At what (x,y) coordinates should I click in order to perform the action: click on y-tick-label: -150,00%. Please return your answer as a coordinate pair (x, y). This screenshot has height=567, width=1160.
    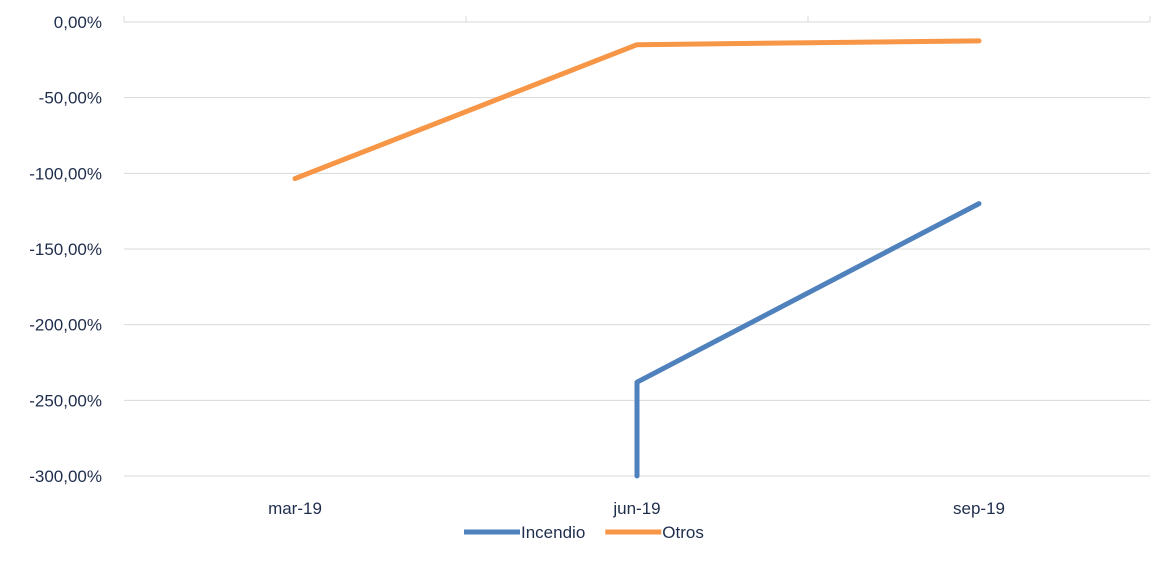
    Looking at the image, I should click on (65, 249).